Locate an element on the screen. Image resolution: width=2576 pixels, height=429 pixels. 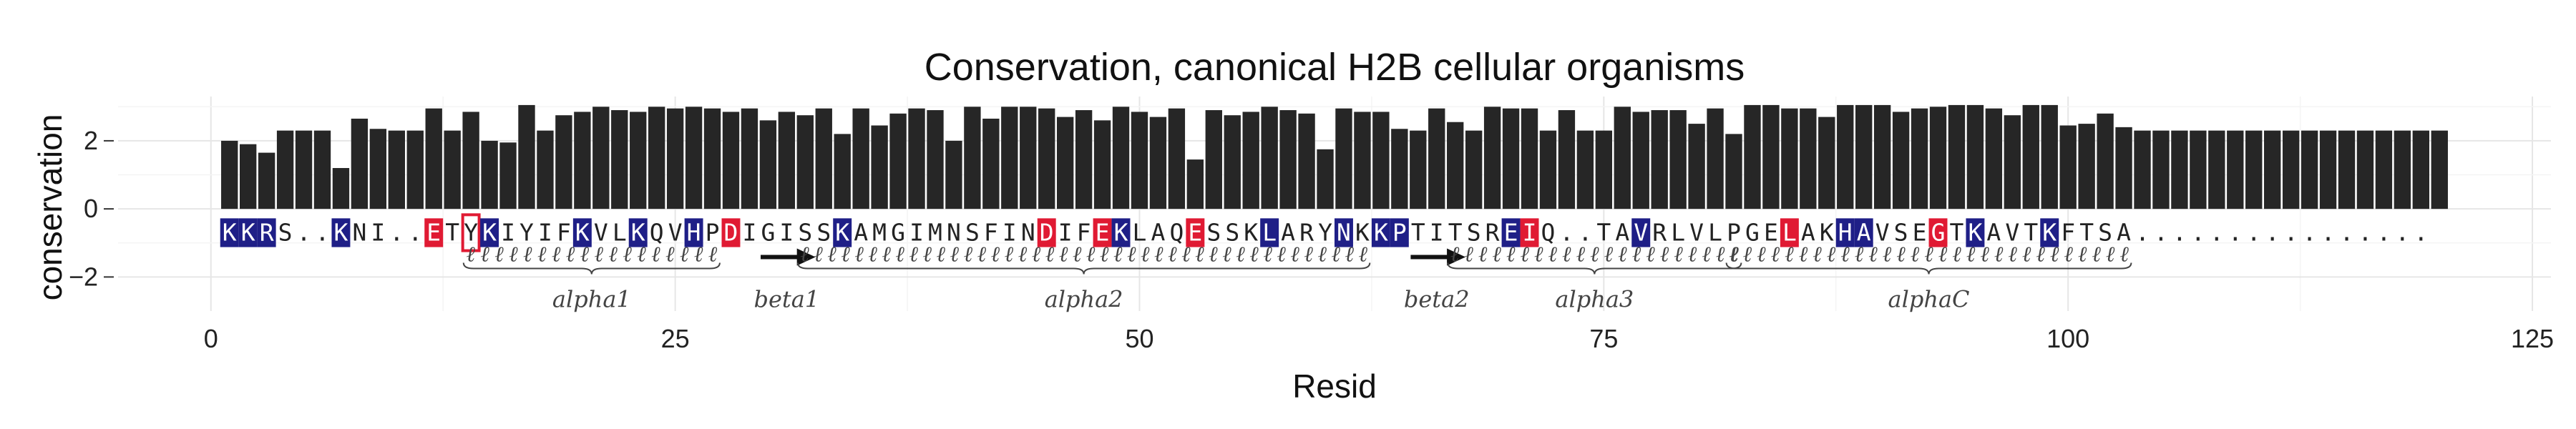
strand-arrow-icon is located at coordinates (806, 257).